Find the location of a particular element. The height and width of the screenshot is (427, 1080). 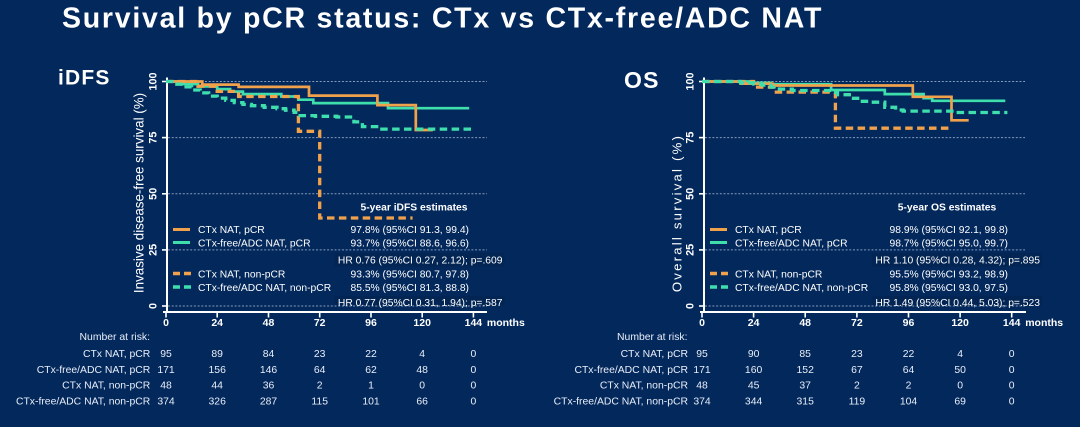

svg-text: 287 is located at coordinates (269, 401).